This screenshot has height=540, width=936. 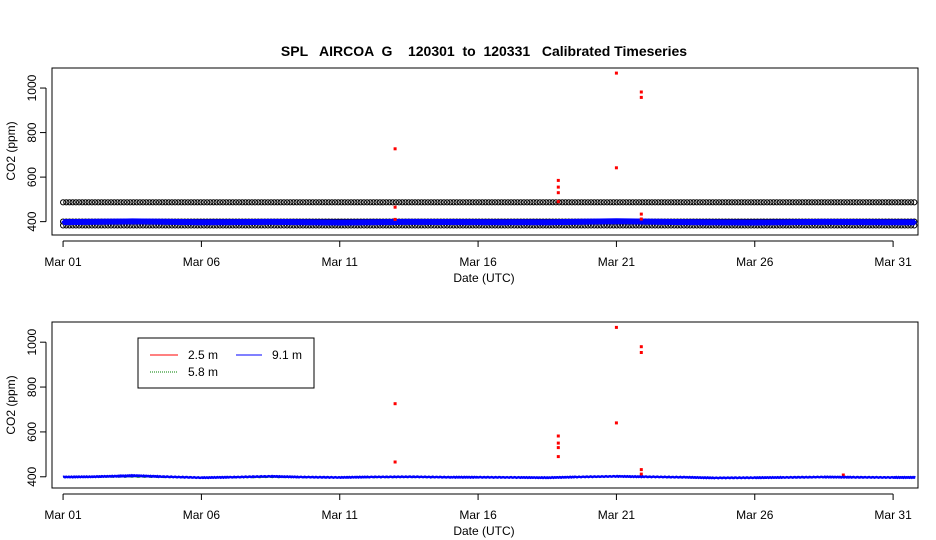 I want to click on x-tick-label-2-1: Mar 06, so click(x=202, y=515).